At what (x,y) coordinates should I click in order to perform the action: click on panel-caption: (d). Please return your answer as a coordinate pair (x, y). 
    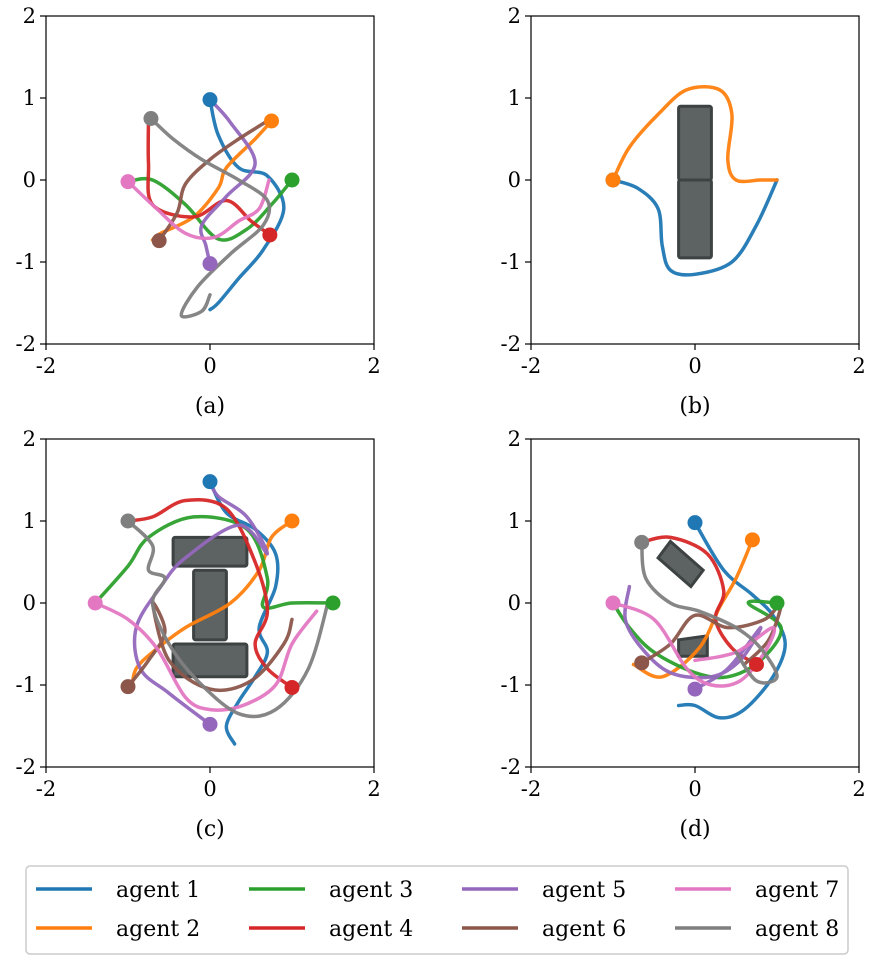
    Looking at the image, I should click on (694, 829).